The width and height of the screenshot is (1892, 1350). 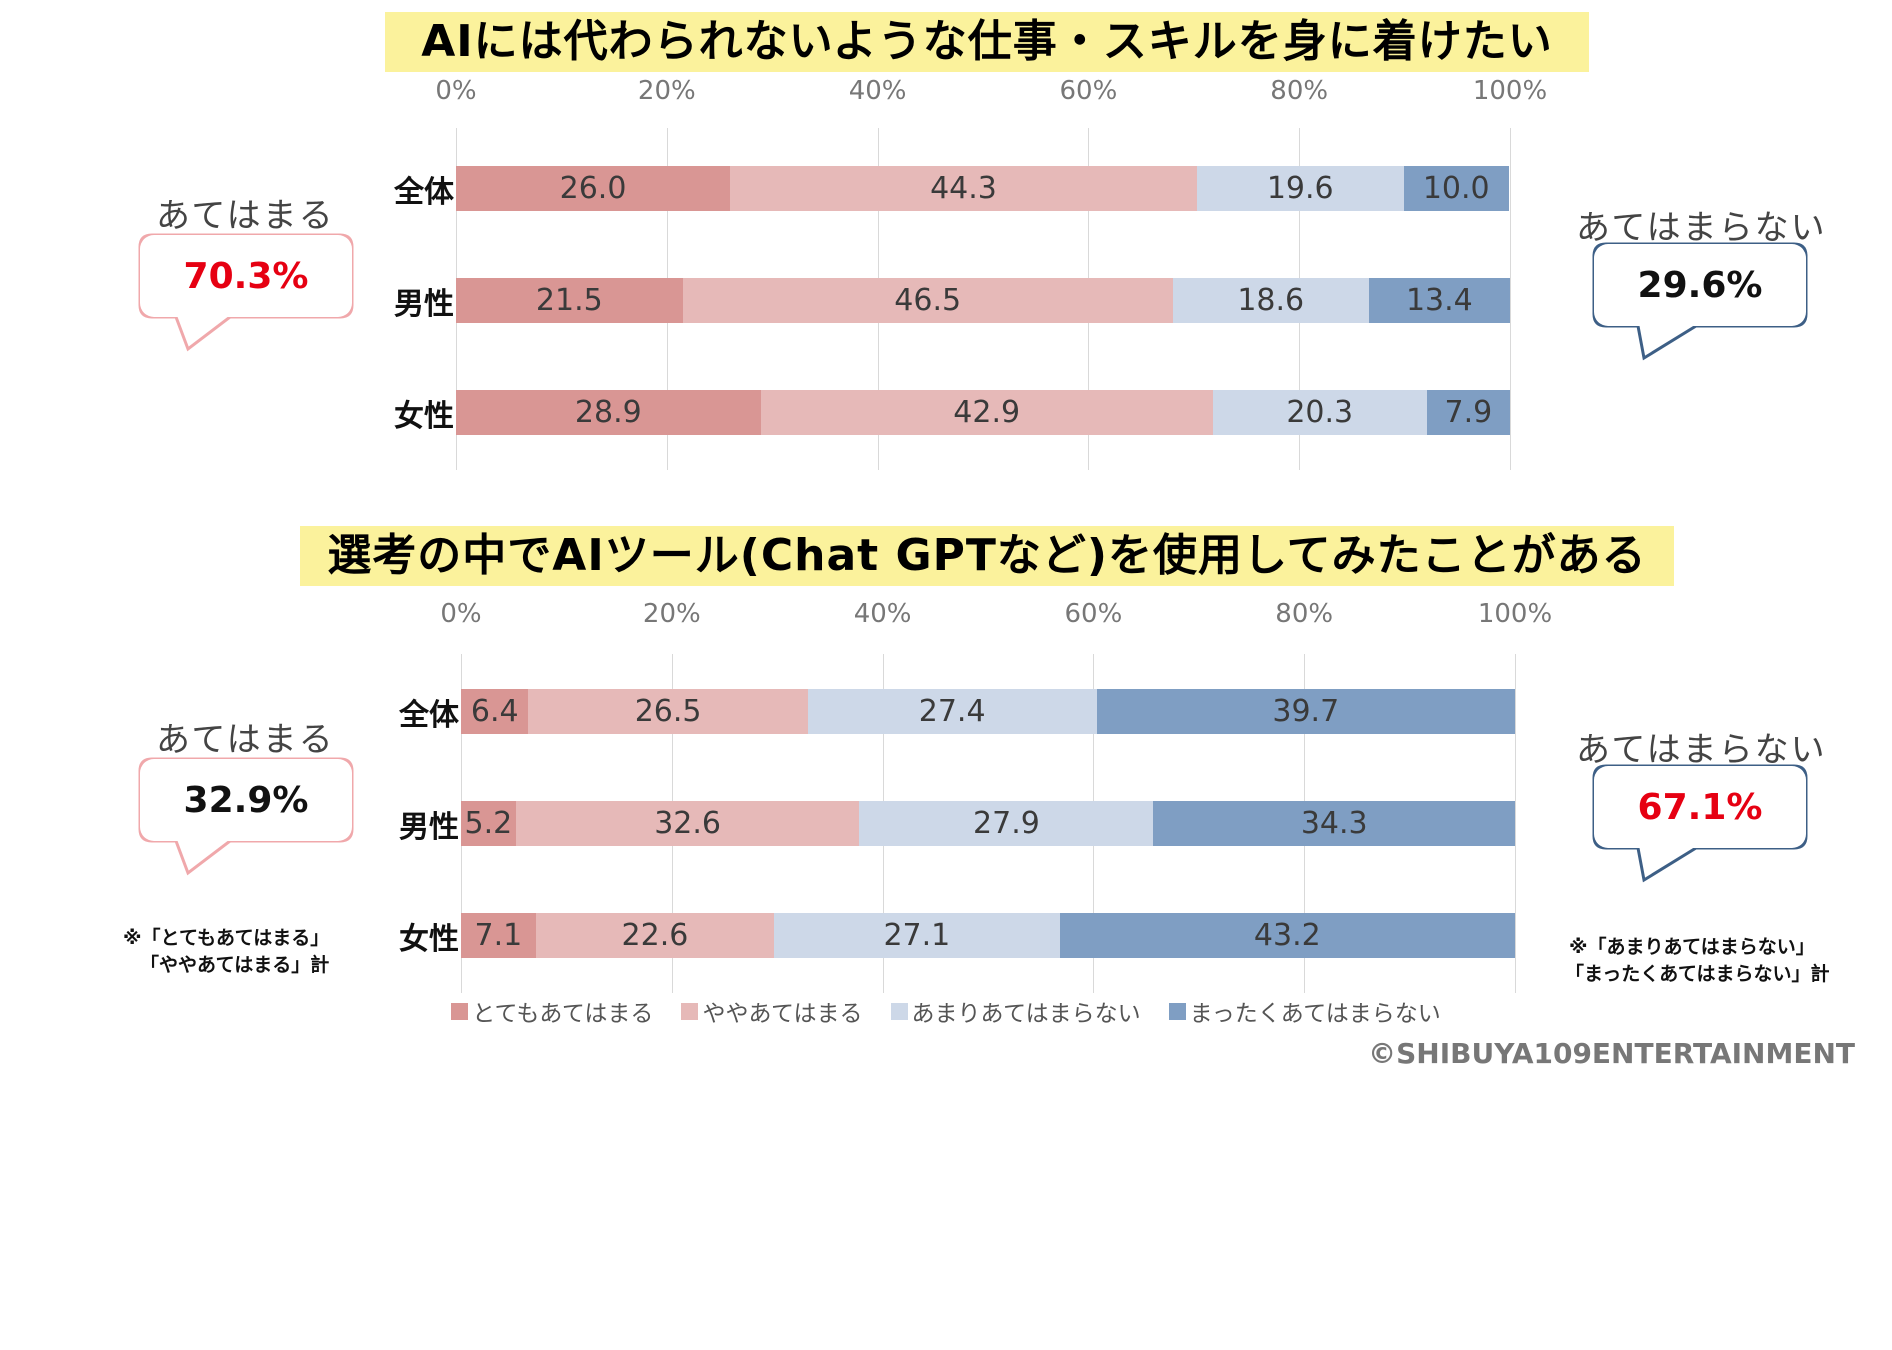 I want to click on data-label: 27.4, so click(x=952, y=711).